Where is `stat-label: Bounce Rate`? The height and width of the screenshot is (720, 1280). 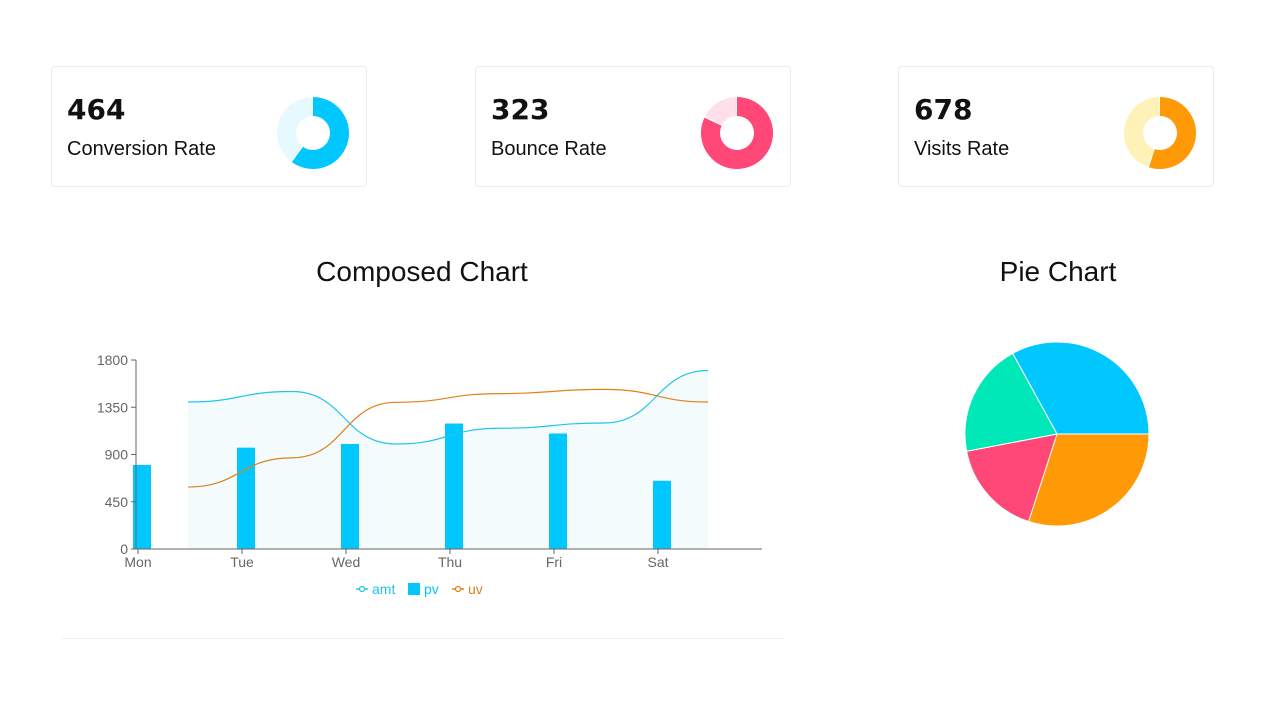 stat-label: Bounce Rate is located at coordinates (549, 149).